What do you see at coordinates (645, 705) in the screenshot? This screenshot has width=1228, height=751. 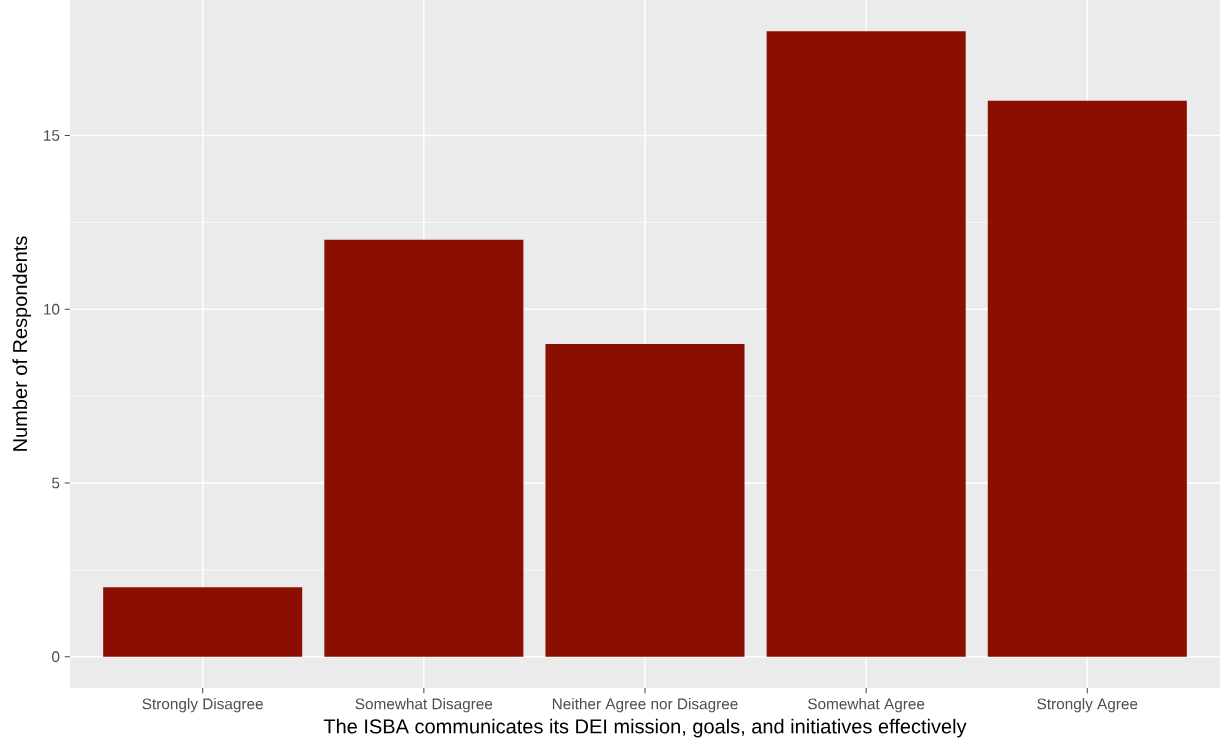 I see `x-tick-label: Neither Agree nor Disagree` at bounding box center [645, 705].